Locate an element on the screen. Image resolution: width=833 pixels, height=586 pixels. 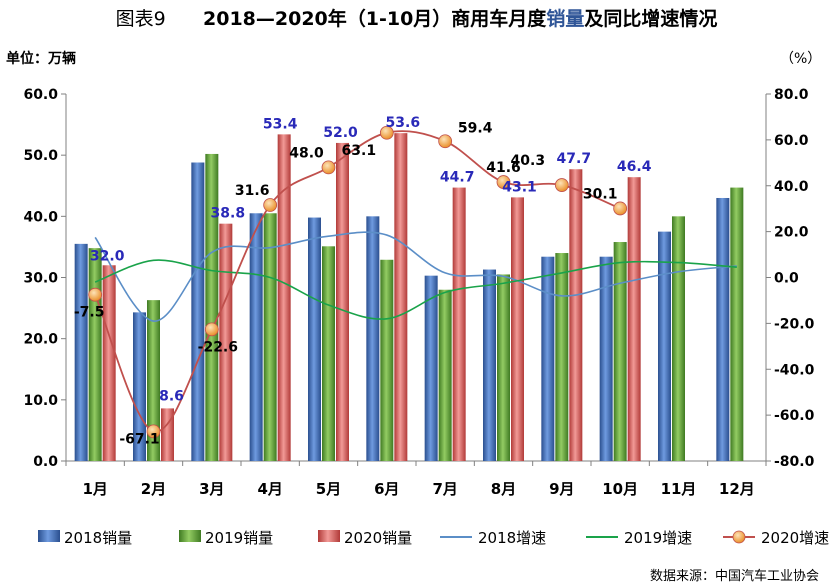
growth-label-2020: 31.6 is located at coordinates (252, 191).